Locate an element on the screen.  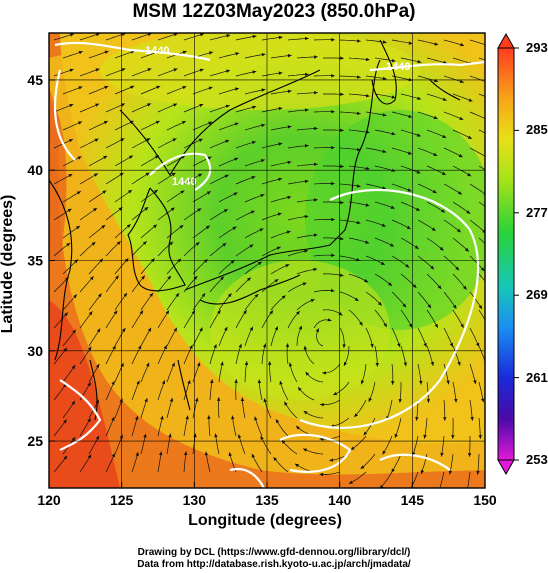
colorbar is located at coordinates (506, 254).